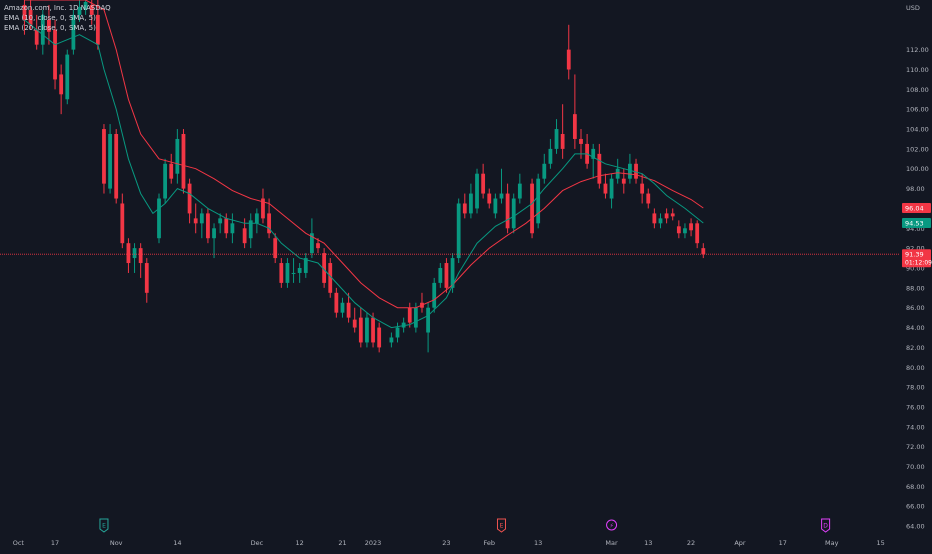  What do you see at coordinates (57, 8) in the screenshot?
I see `legend-symbol: Amazon.com, Inc. 1D NASDAQ` at bounding box center [57, 8].